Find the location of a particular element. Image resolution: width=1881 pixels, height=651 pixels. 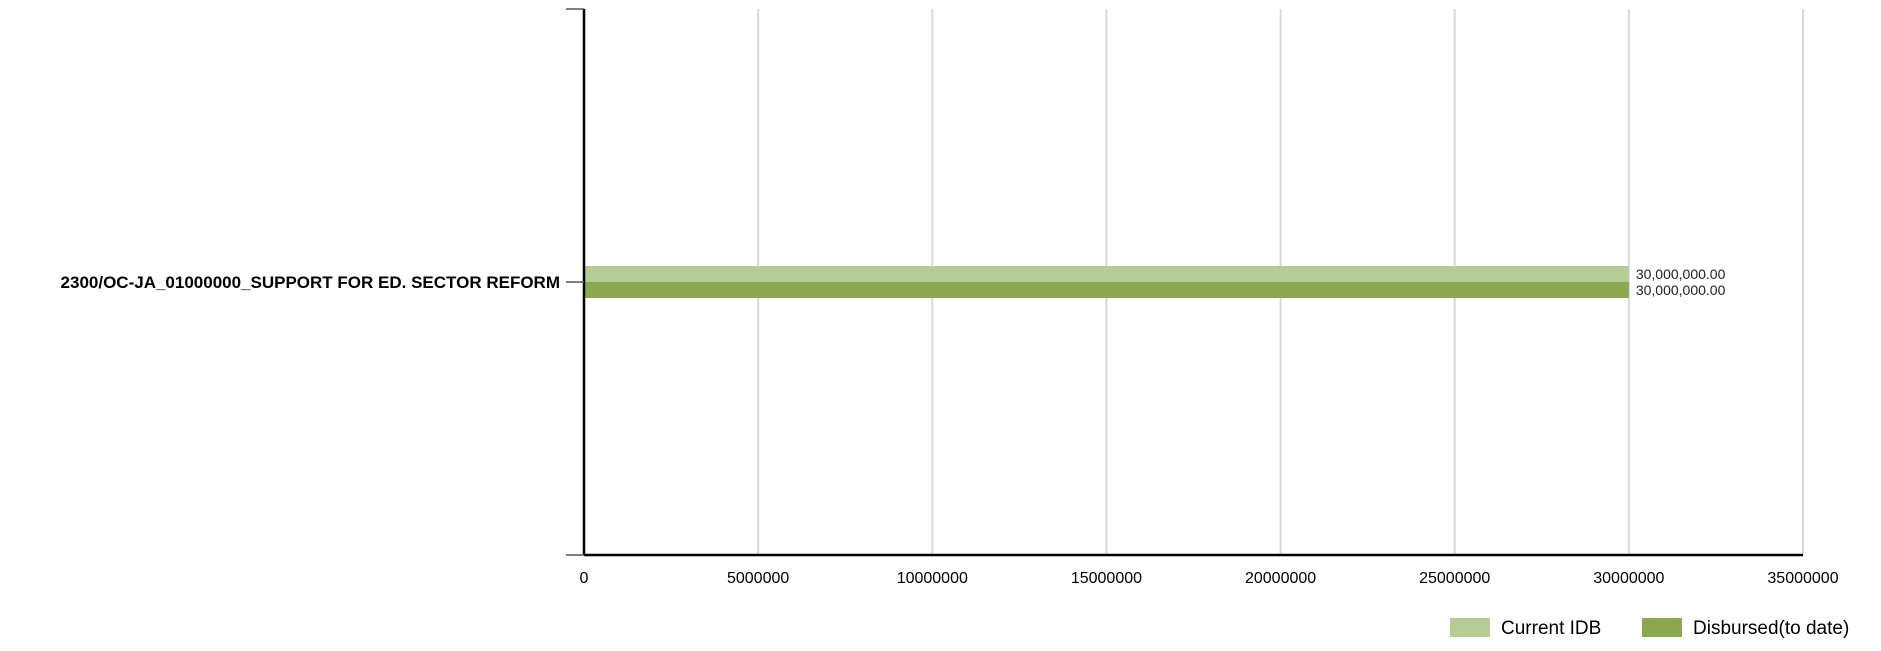

bars is located at coordinates (1106, 282).